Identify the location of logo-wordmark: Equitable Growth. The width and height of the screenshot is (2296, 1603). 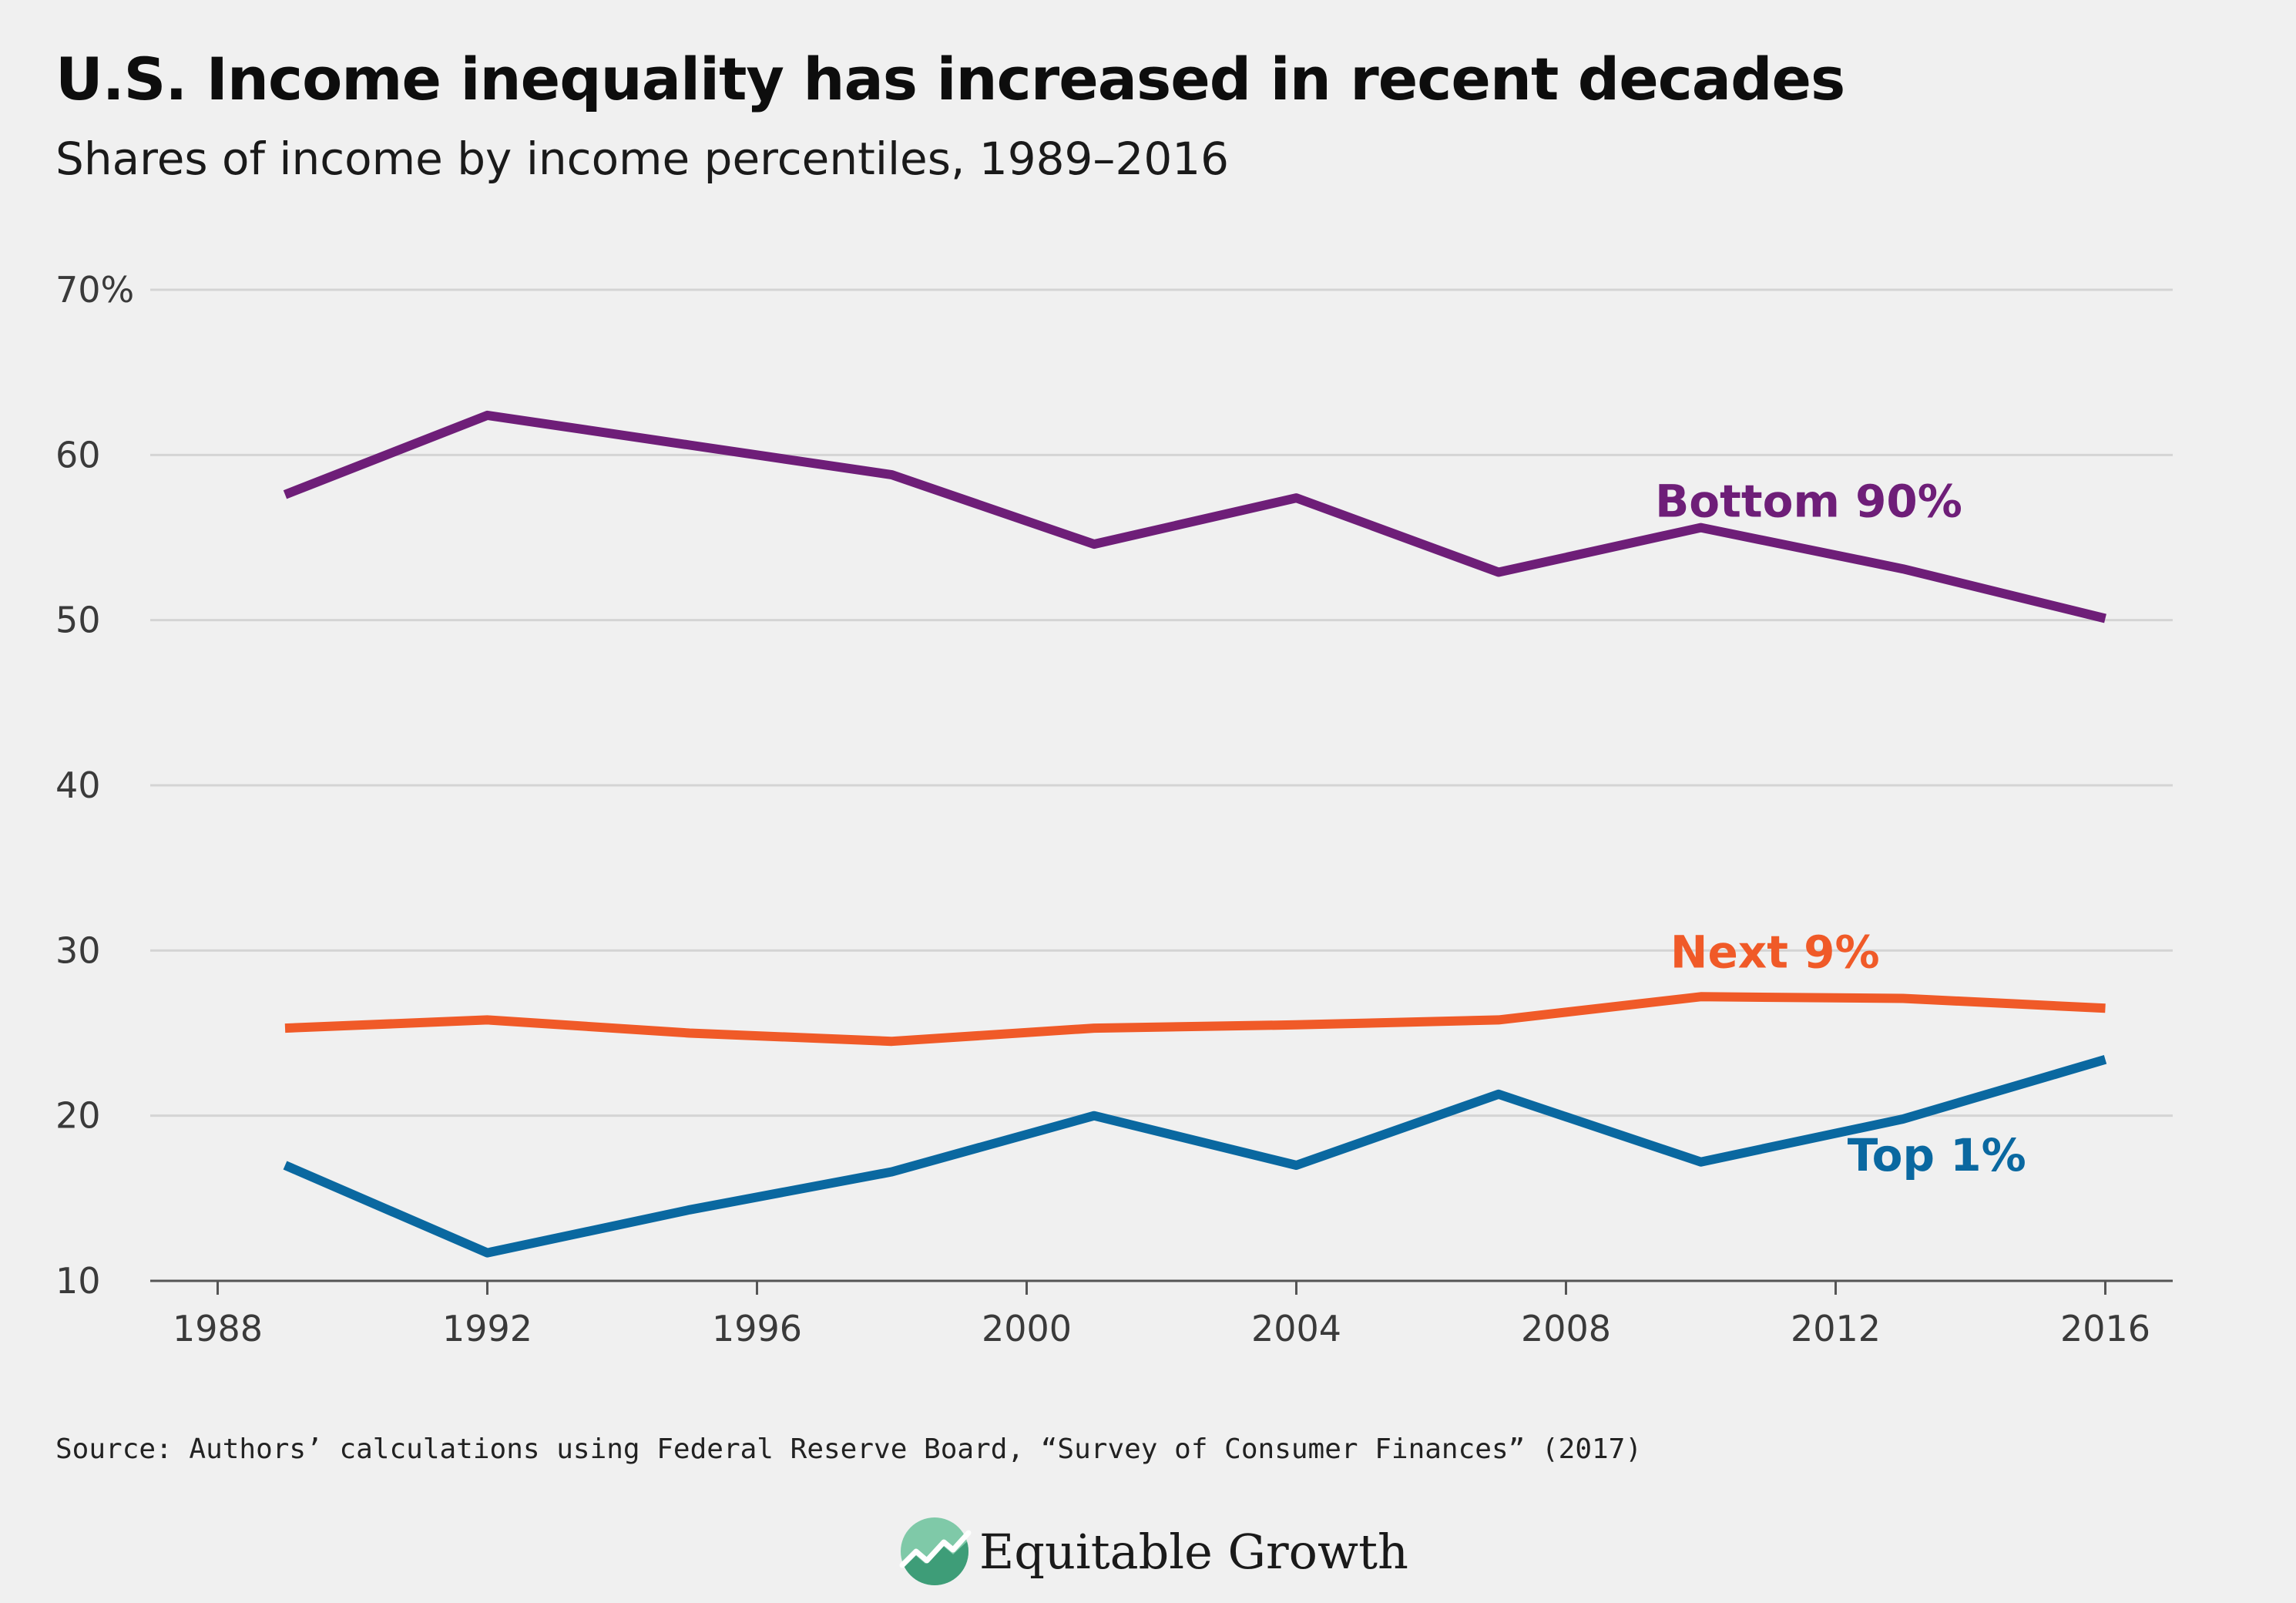
(1194, 1551).